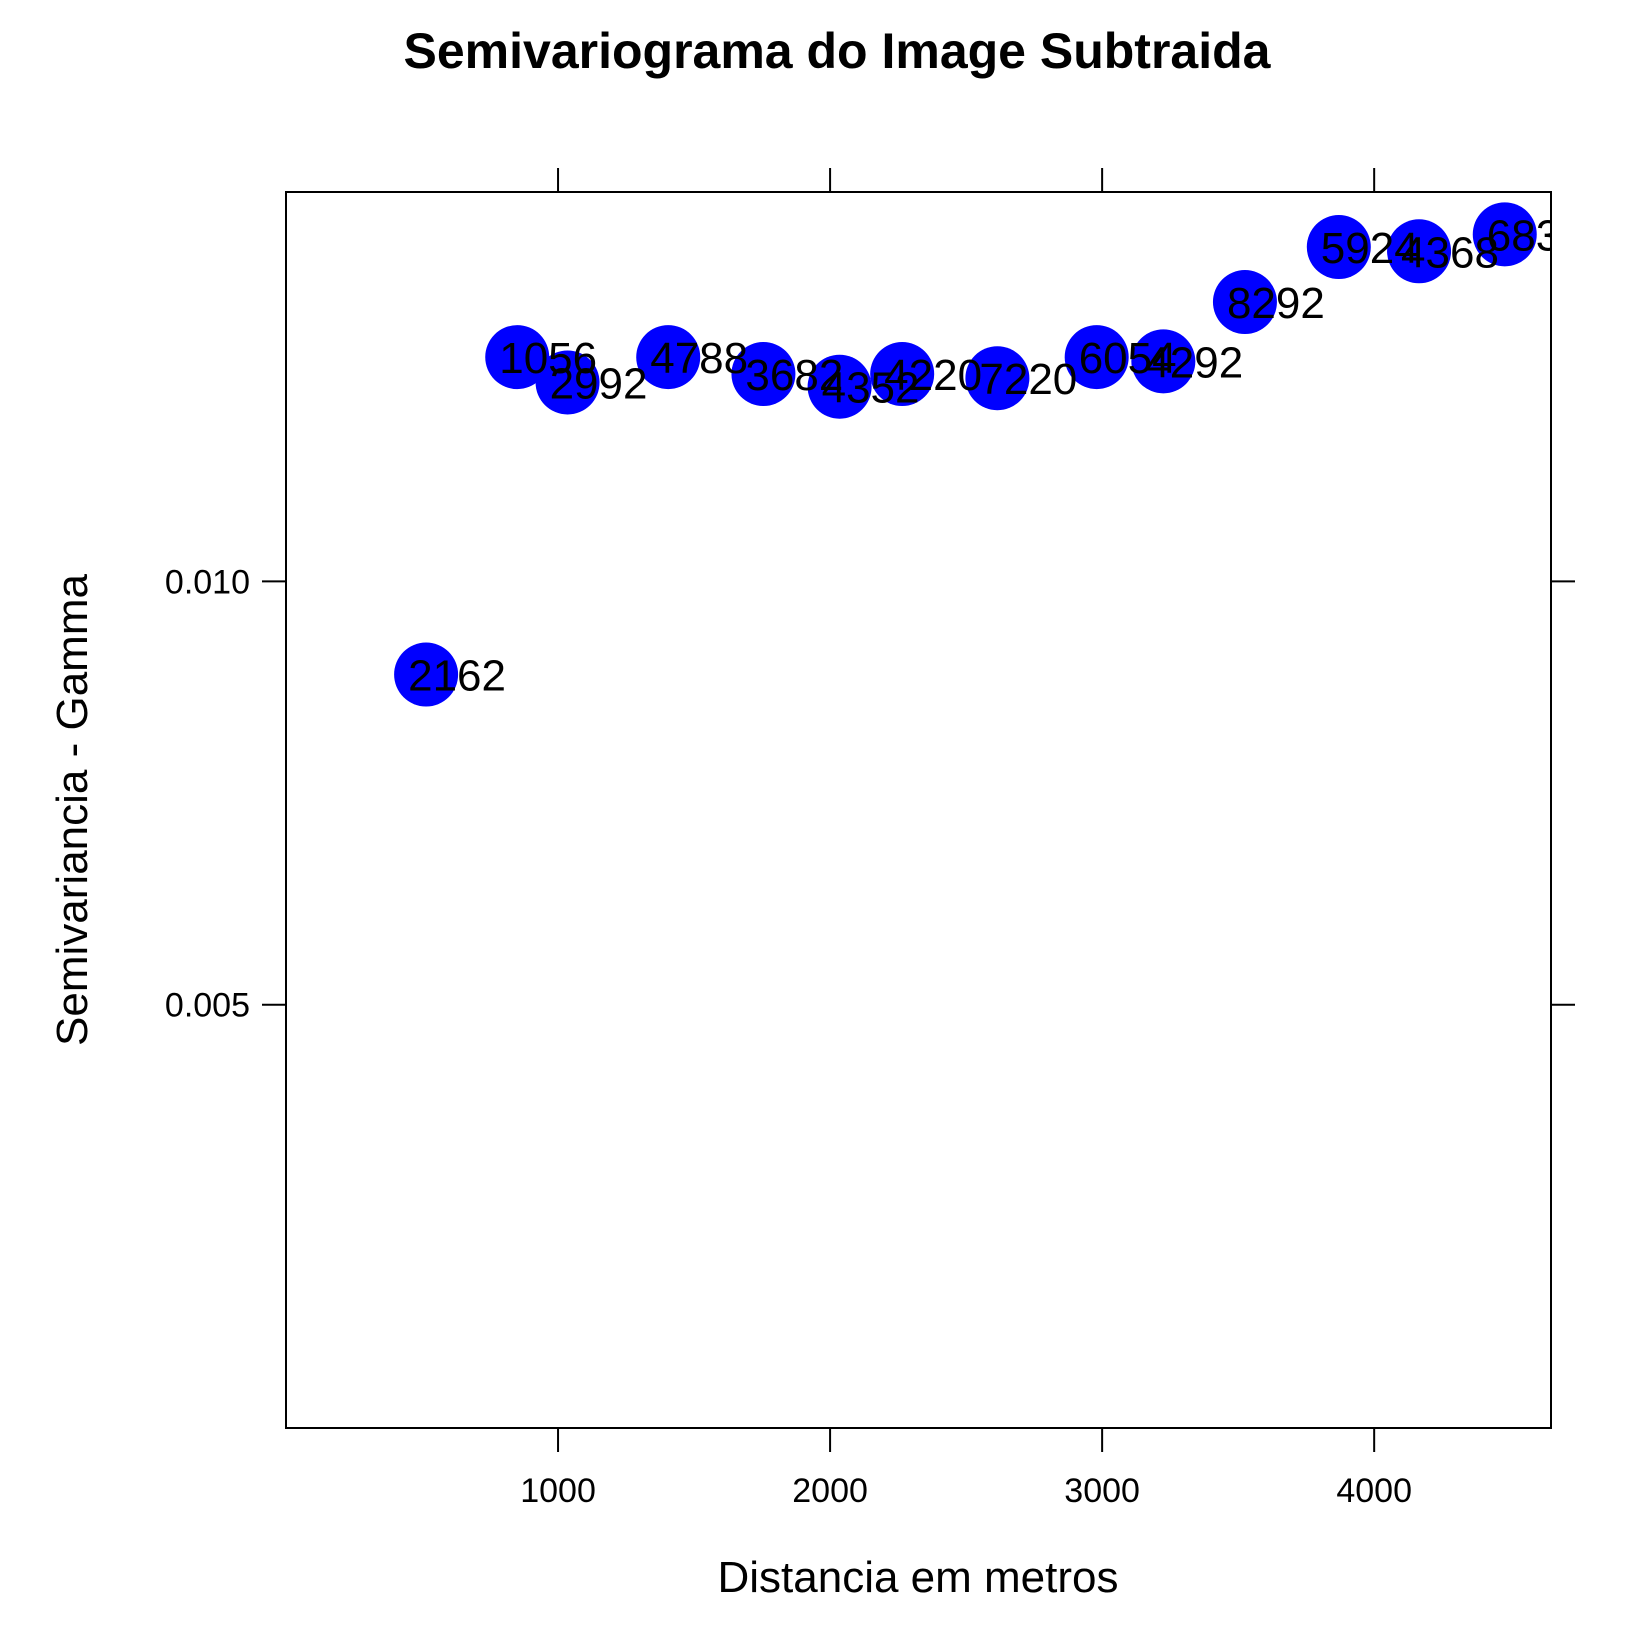 The width and height of the screenshot is (1650, 1650). I want to click on point-label: 4292, so click(1194, 362).